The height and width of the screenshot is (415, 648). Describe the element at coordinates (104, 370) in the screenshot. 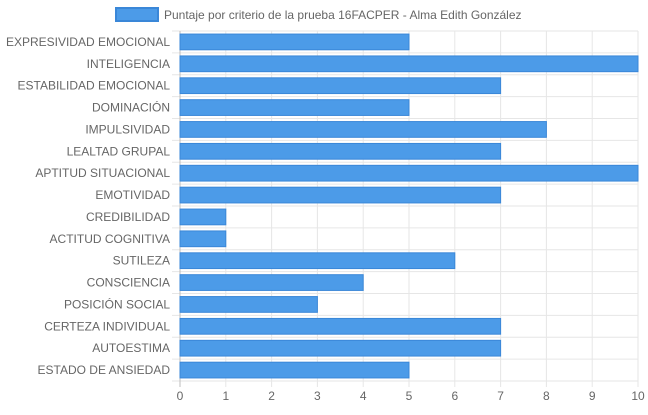

I see `y-tick-label: ESTADO DE ANSIEDAD` at that location.